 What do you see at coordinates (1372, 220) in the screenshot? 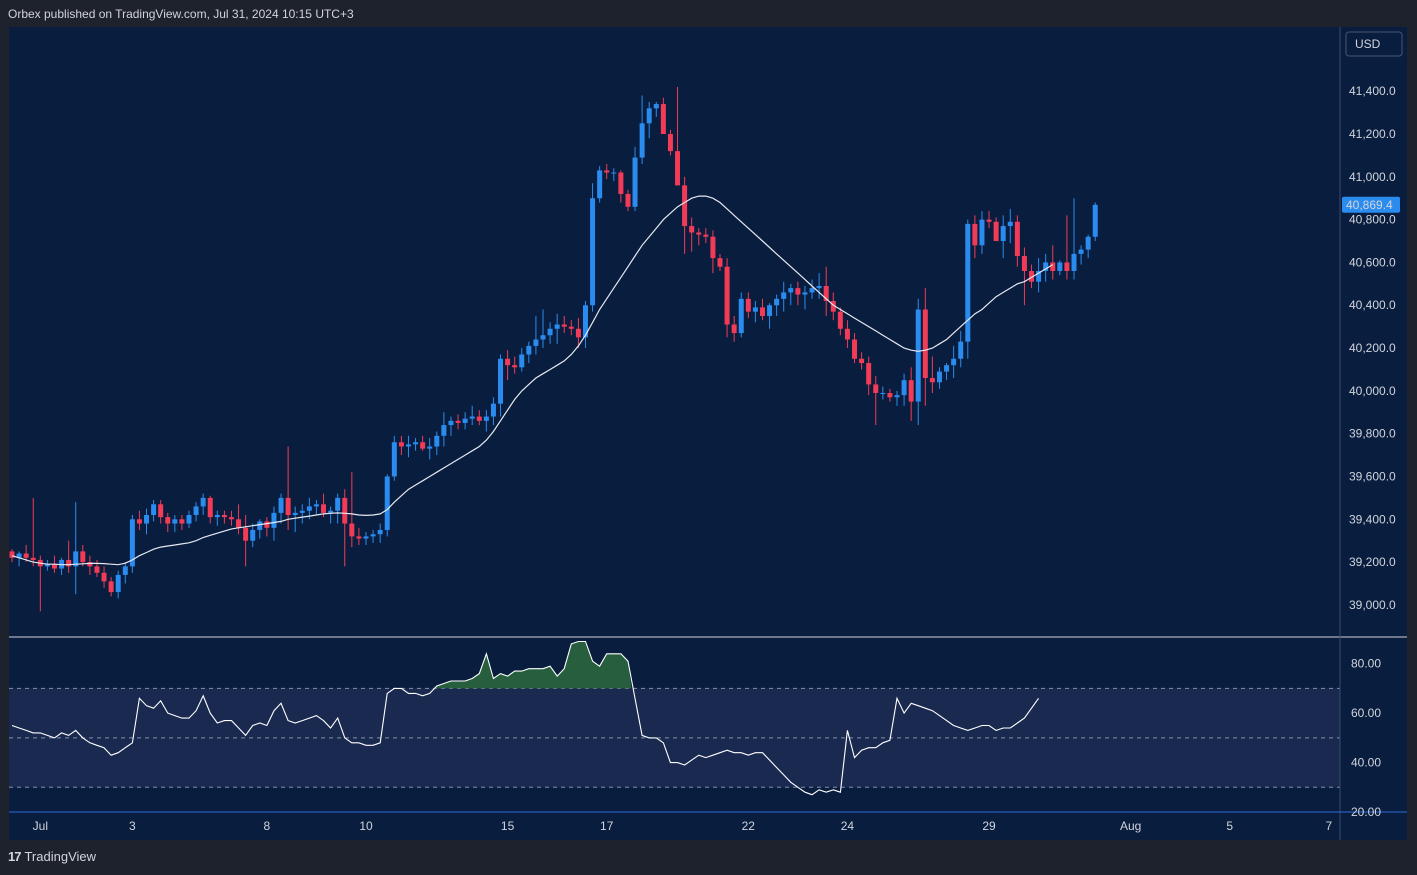
I see `price-tick-label: 40,800.0` at bounding box center [1372, 220].